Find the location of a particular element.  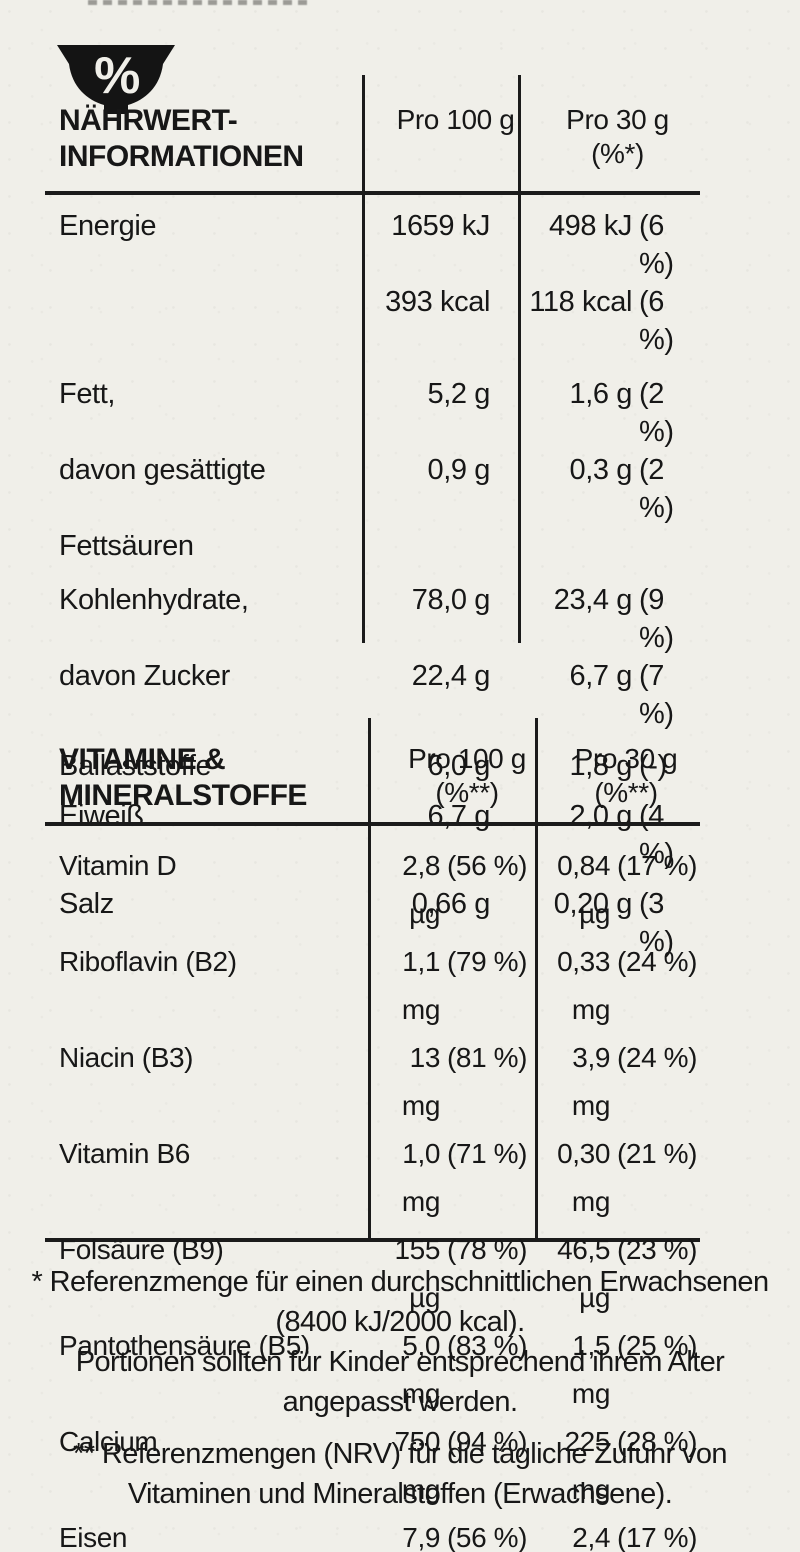

vitamins-table-title: VITAMINE & MINERALSTOFFE is located at coordinates (213, 770).